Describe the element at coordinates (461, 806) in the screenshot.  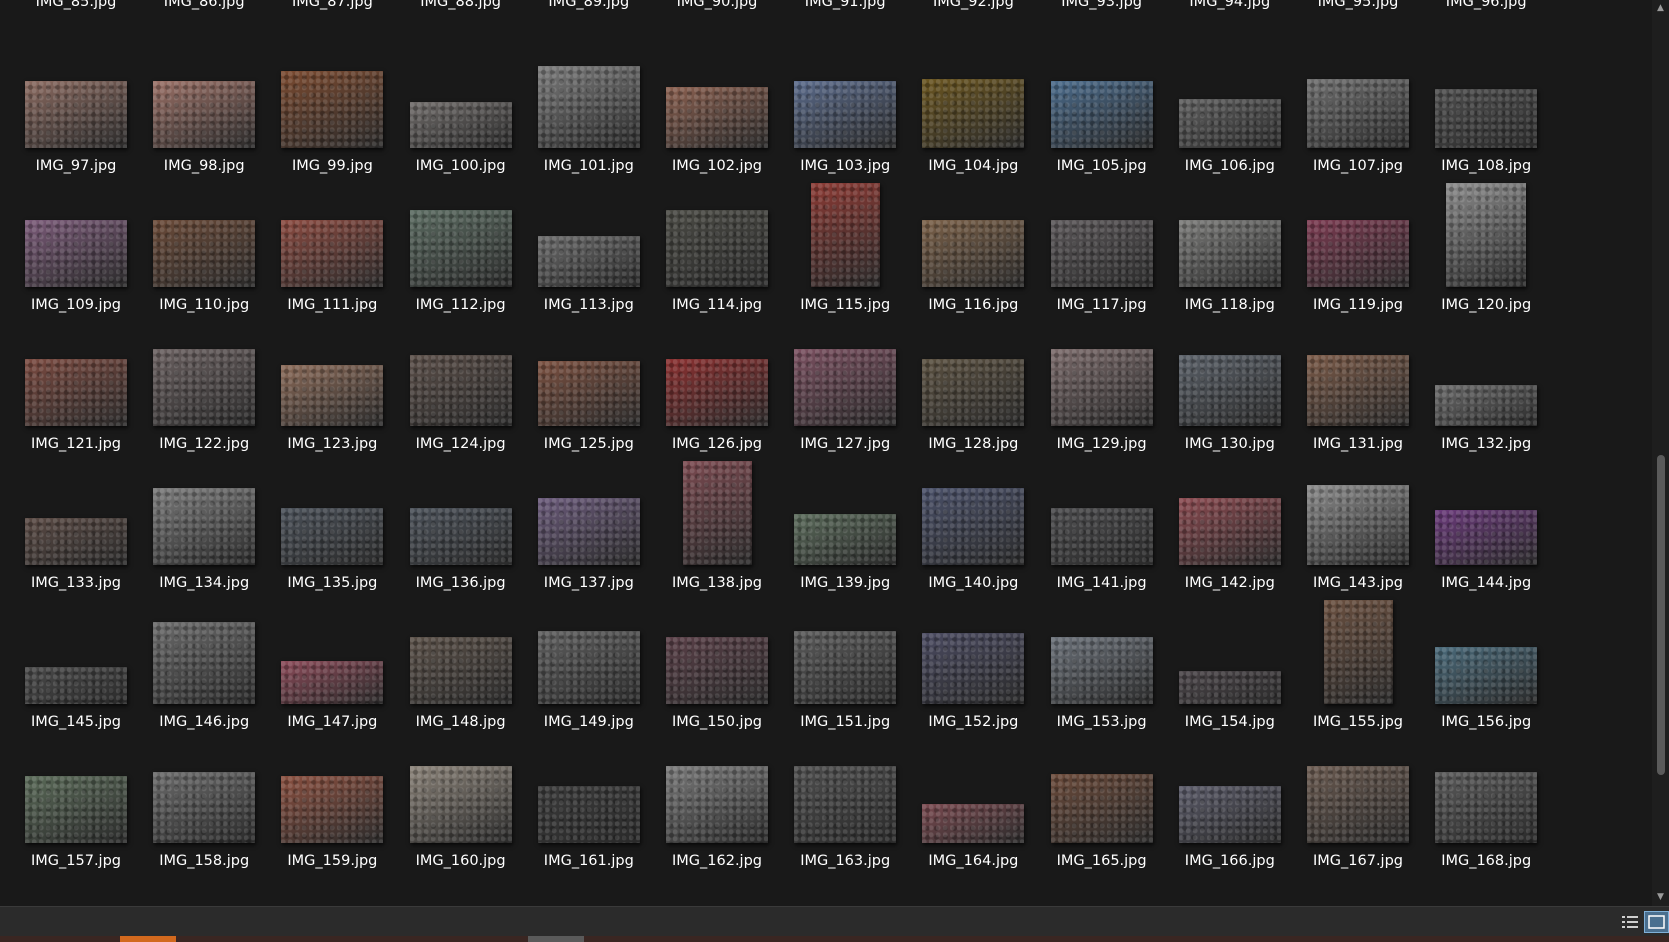
I see `file-item: IMG_160.jpg` at that location.